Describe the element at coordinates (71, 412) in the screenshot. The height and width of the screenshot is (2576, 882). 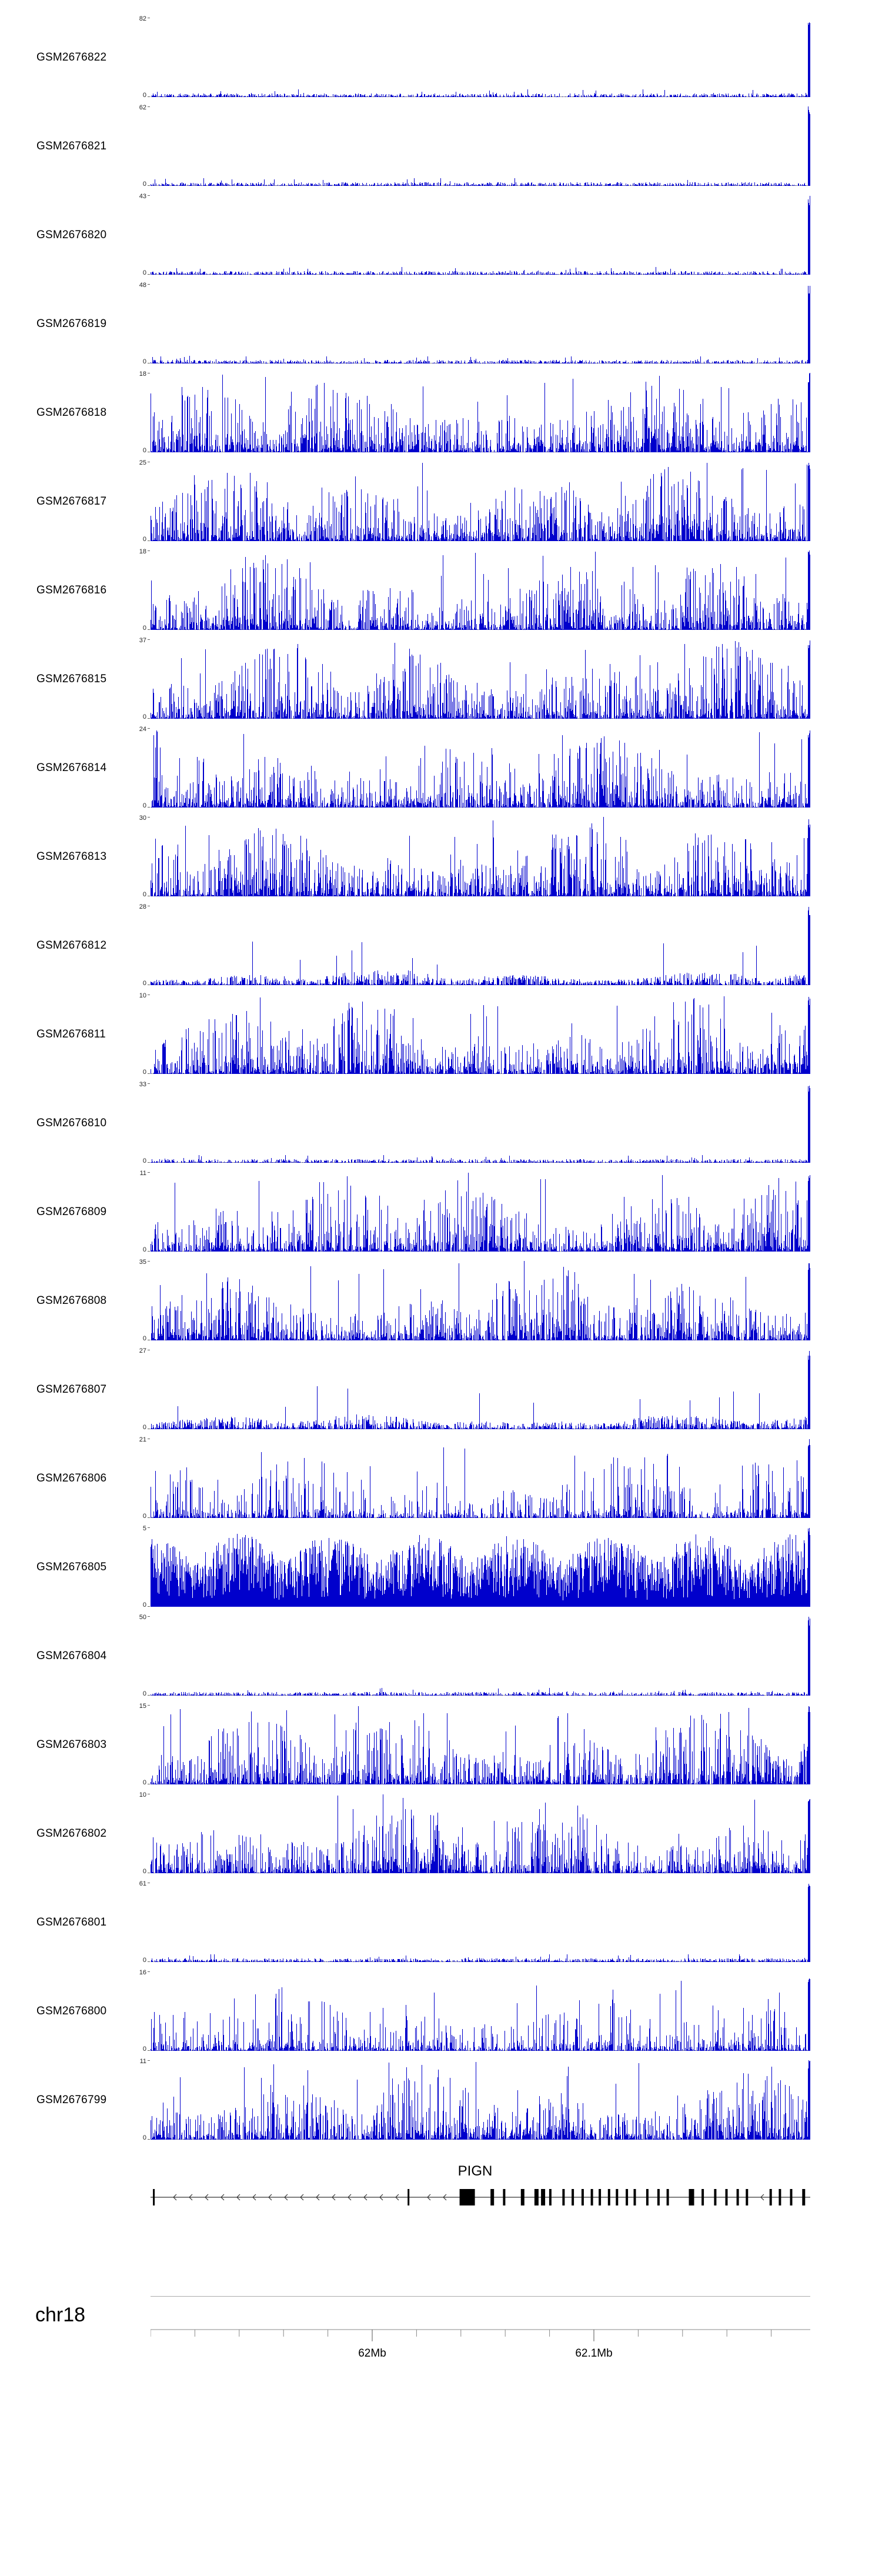
I see `sample-label: GSM2676818` at that location.